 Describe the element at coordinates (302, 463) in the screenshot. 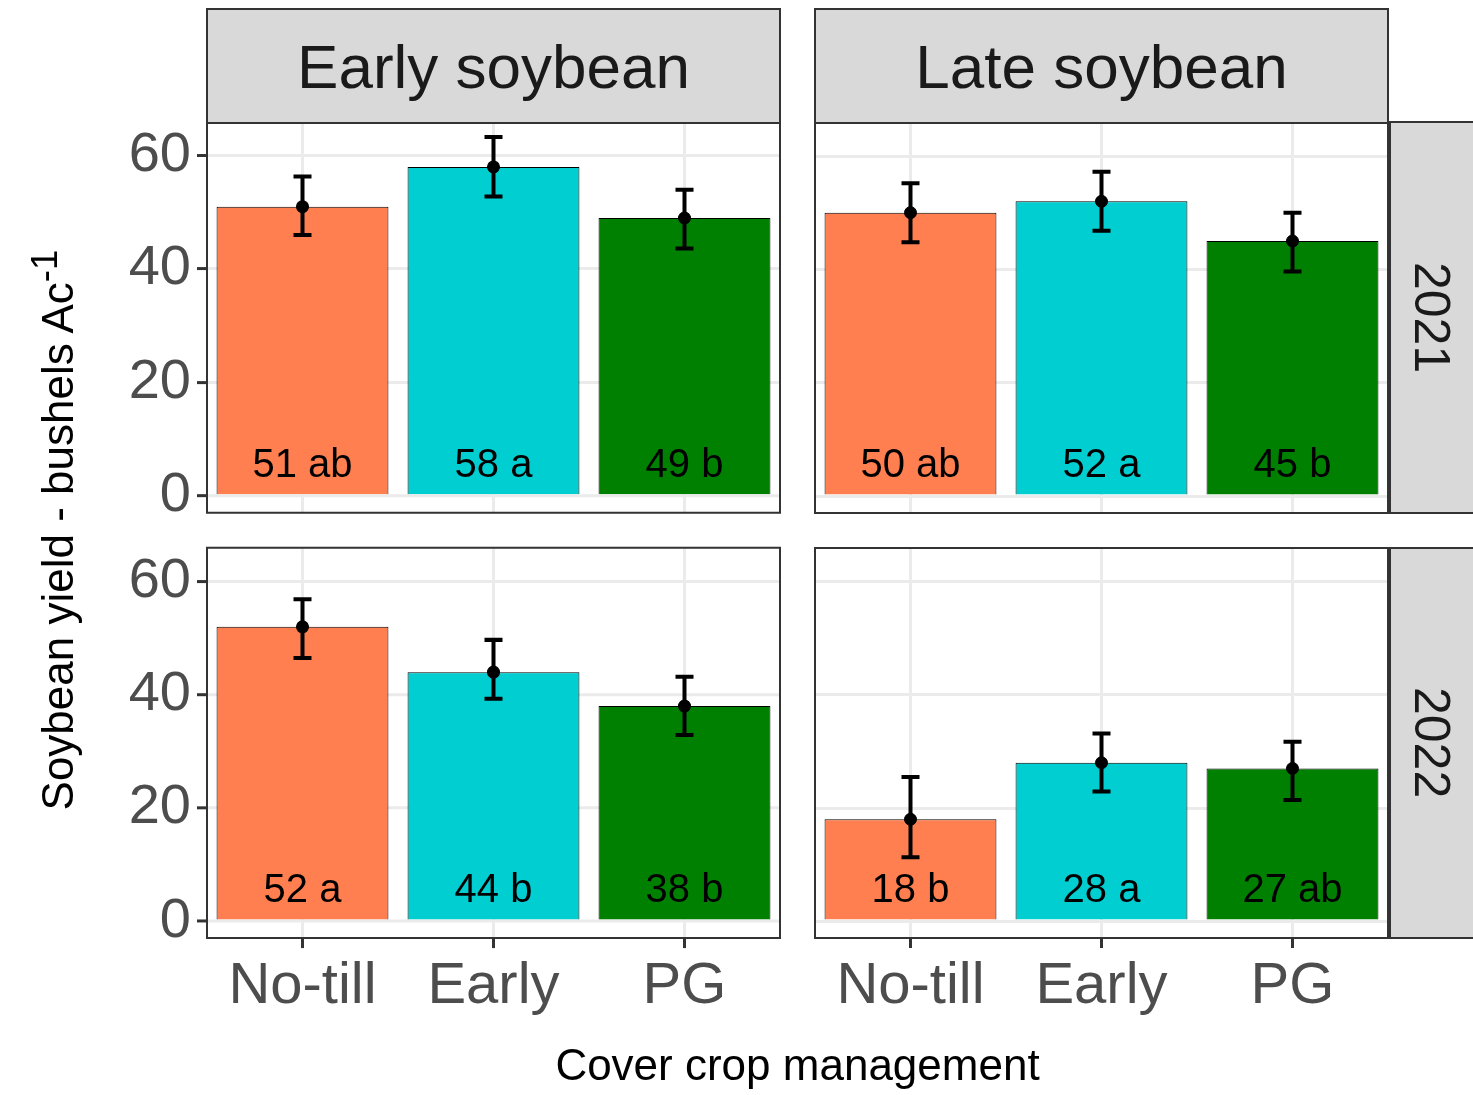

I see `data-label: 51 ab` at that location.